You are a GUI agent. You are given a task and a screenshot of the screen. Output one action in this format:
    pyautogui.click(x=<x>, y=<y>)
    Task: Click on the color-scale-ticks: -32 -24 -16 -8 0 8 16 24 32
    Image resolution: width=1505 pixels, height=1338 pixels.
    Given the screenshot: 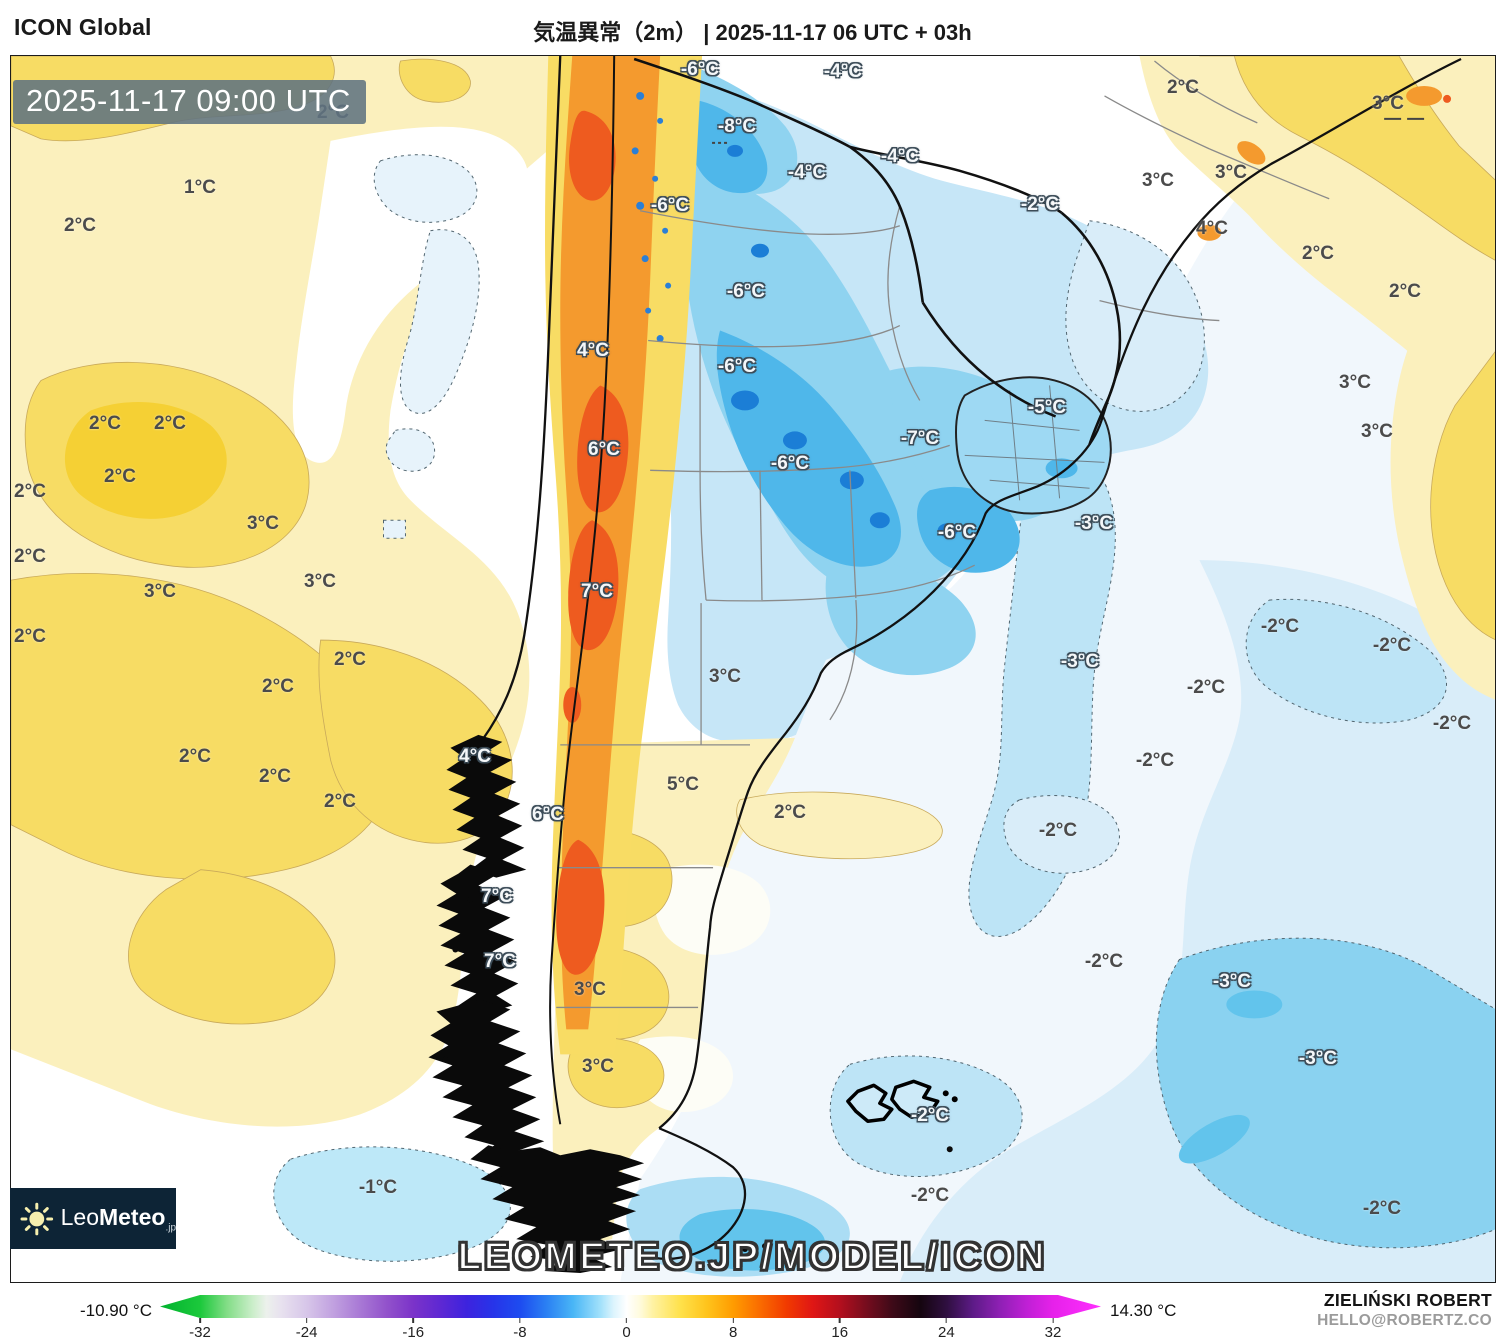 What is the action you would take?
    pyautogui.click(x=625, y=1328)
    